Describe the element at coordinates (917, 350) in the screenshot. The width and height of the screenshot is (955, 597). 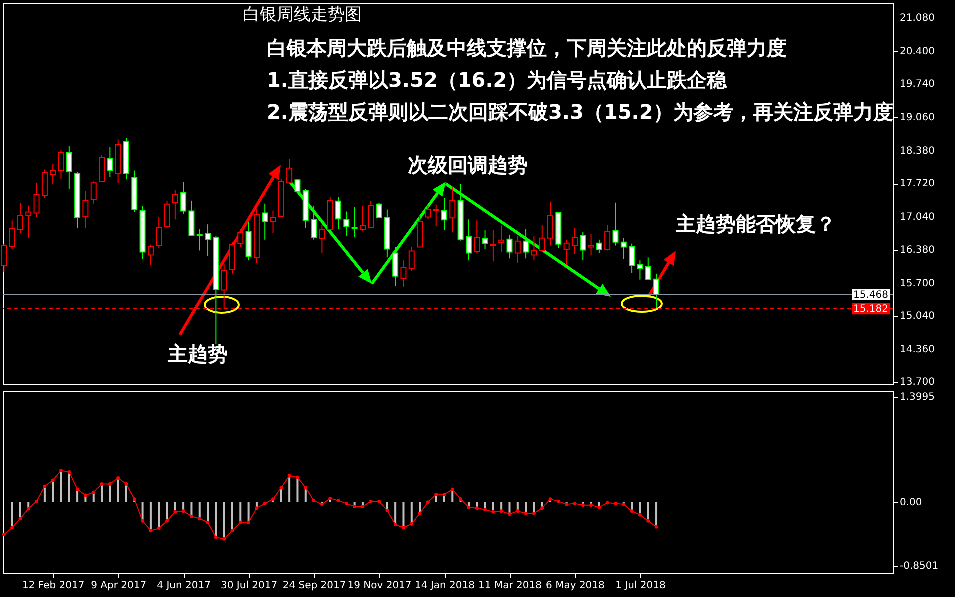
I see `y-tick-label: 14.360` at that location.